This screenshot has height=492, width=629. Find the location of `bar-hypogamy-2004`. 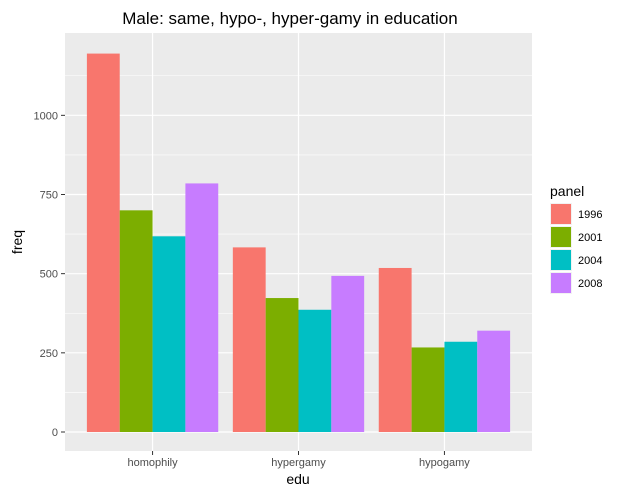

bar-hypogamy-2004 is located at coordinates (461, 386).